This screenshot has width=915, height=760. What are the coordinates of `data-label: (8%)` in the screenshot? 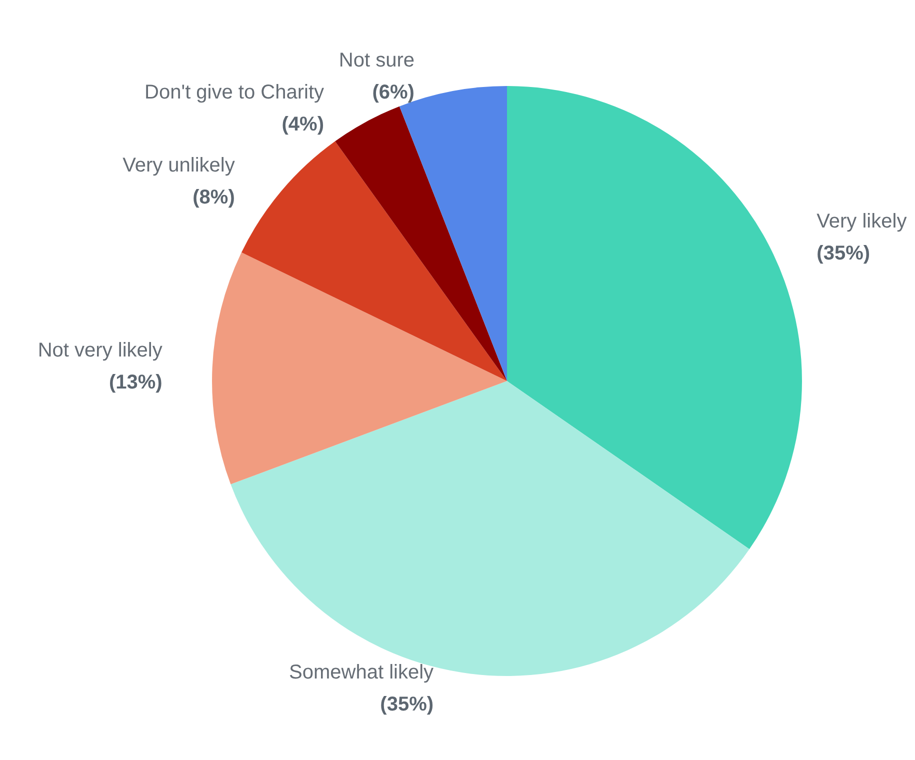 It's located at (213, 197).